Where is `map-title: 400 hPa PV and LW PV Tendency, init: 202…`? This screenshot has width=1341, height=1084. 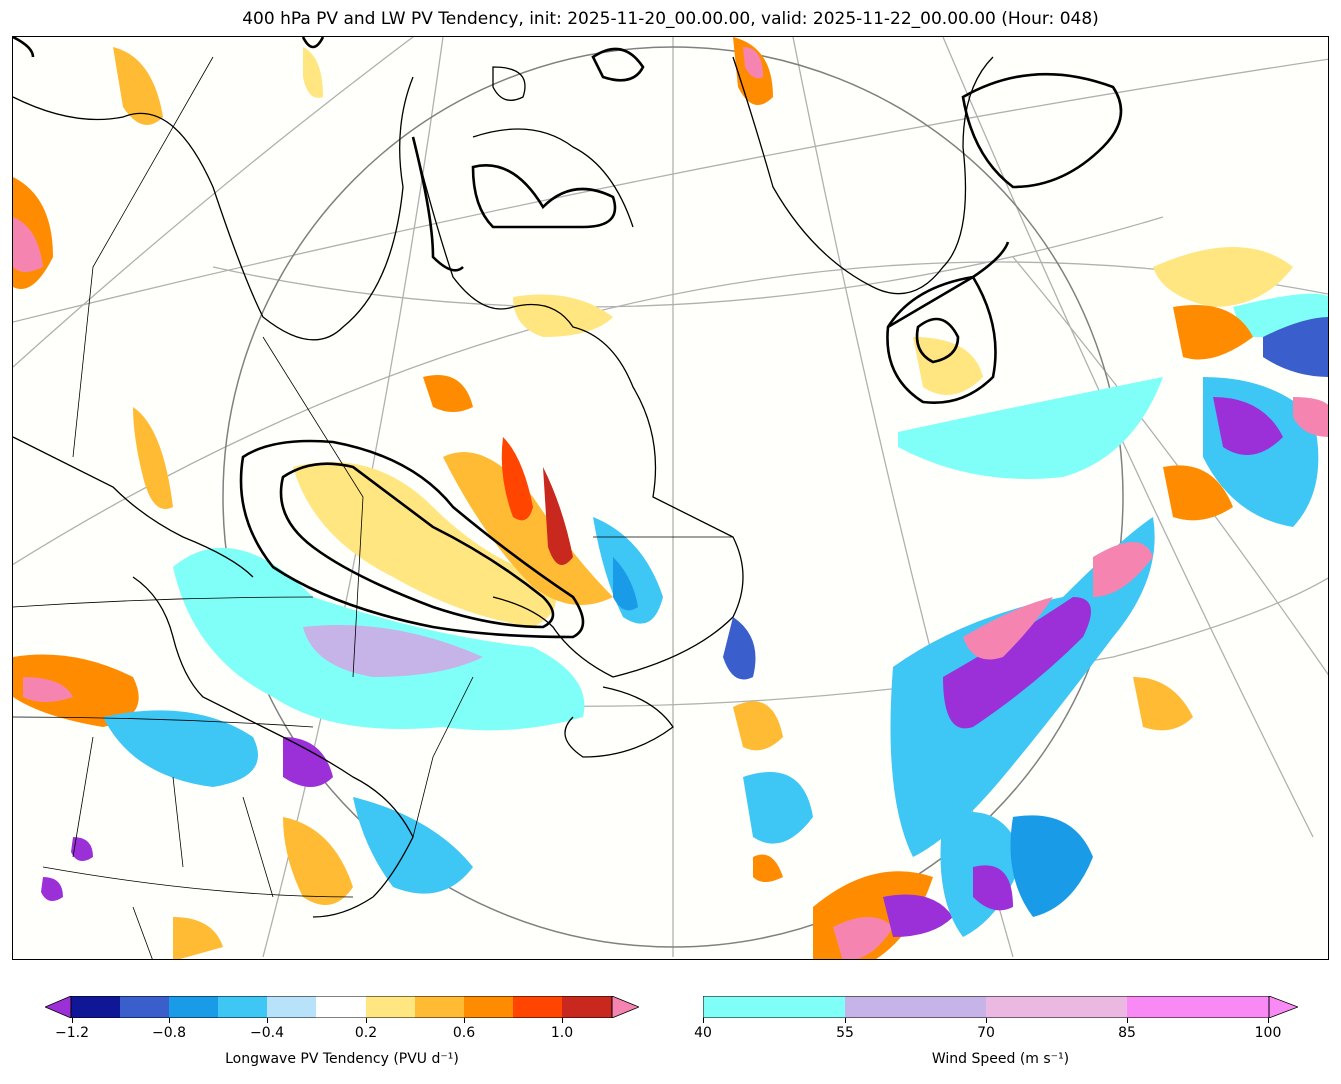
map-title: 400 hPa PV and LW PV Tendency, init: 202… is located at coordinates (670, 19).